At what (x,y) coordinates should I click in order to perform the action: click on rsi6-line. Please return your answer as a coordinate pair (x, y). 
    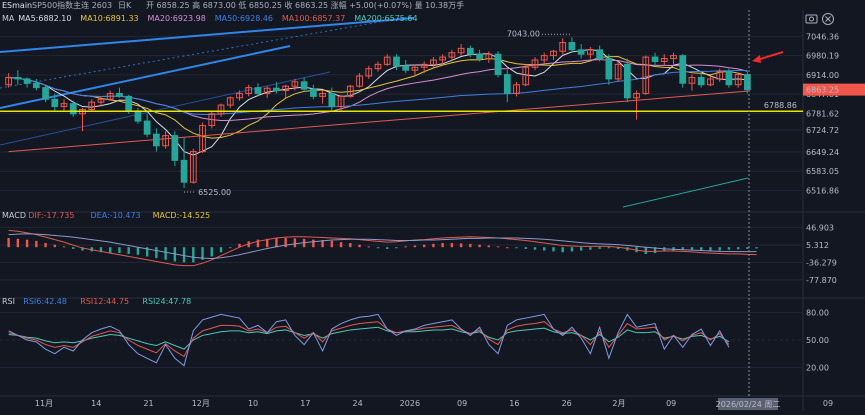
    Looking at the image, I should click on (369, 340).